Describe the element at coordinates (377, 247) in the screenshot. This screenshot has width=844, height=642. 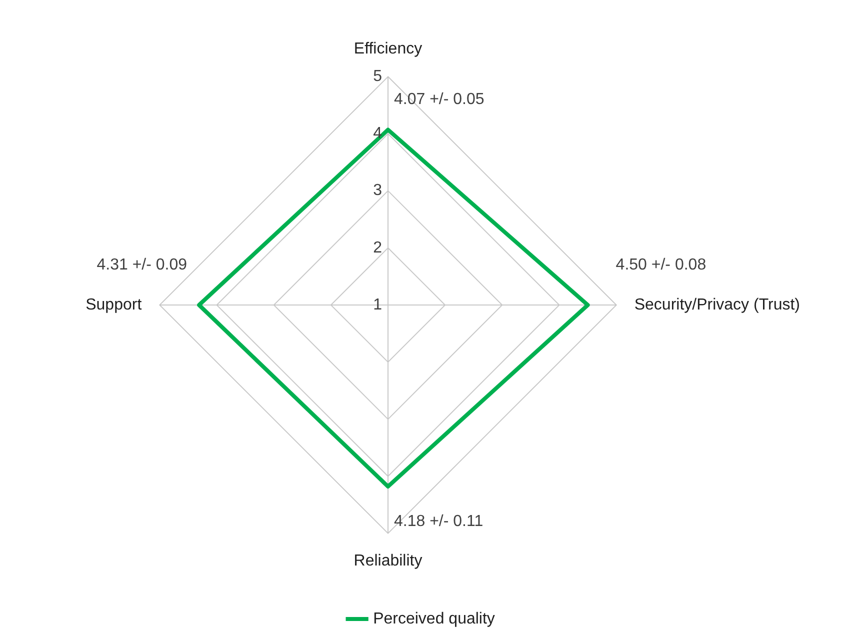
I see `y-tick-label: 2` at that location.